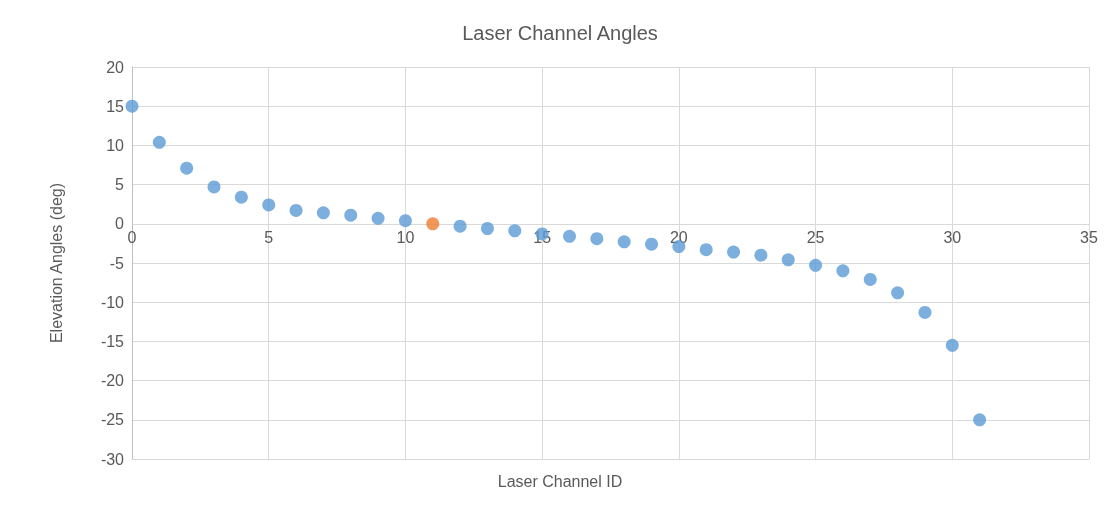 The height and width of the screenshot is (509, 1120). Describe the element at coordinates (112, 459) in the screenshot. I see `y-tick-label: -30` at that location.